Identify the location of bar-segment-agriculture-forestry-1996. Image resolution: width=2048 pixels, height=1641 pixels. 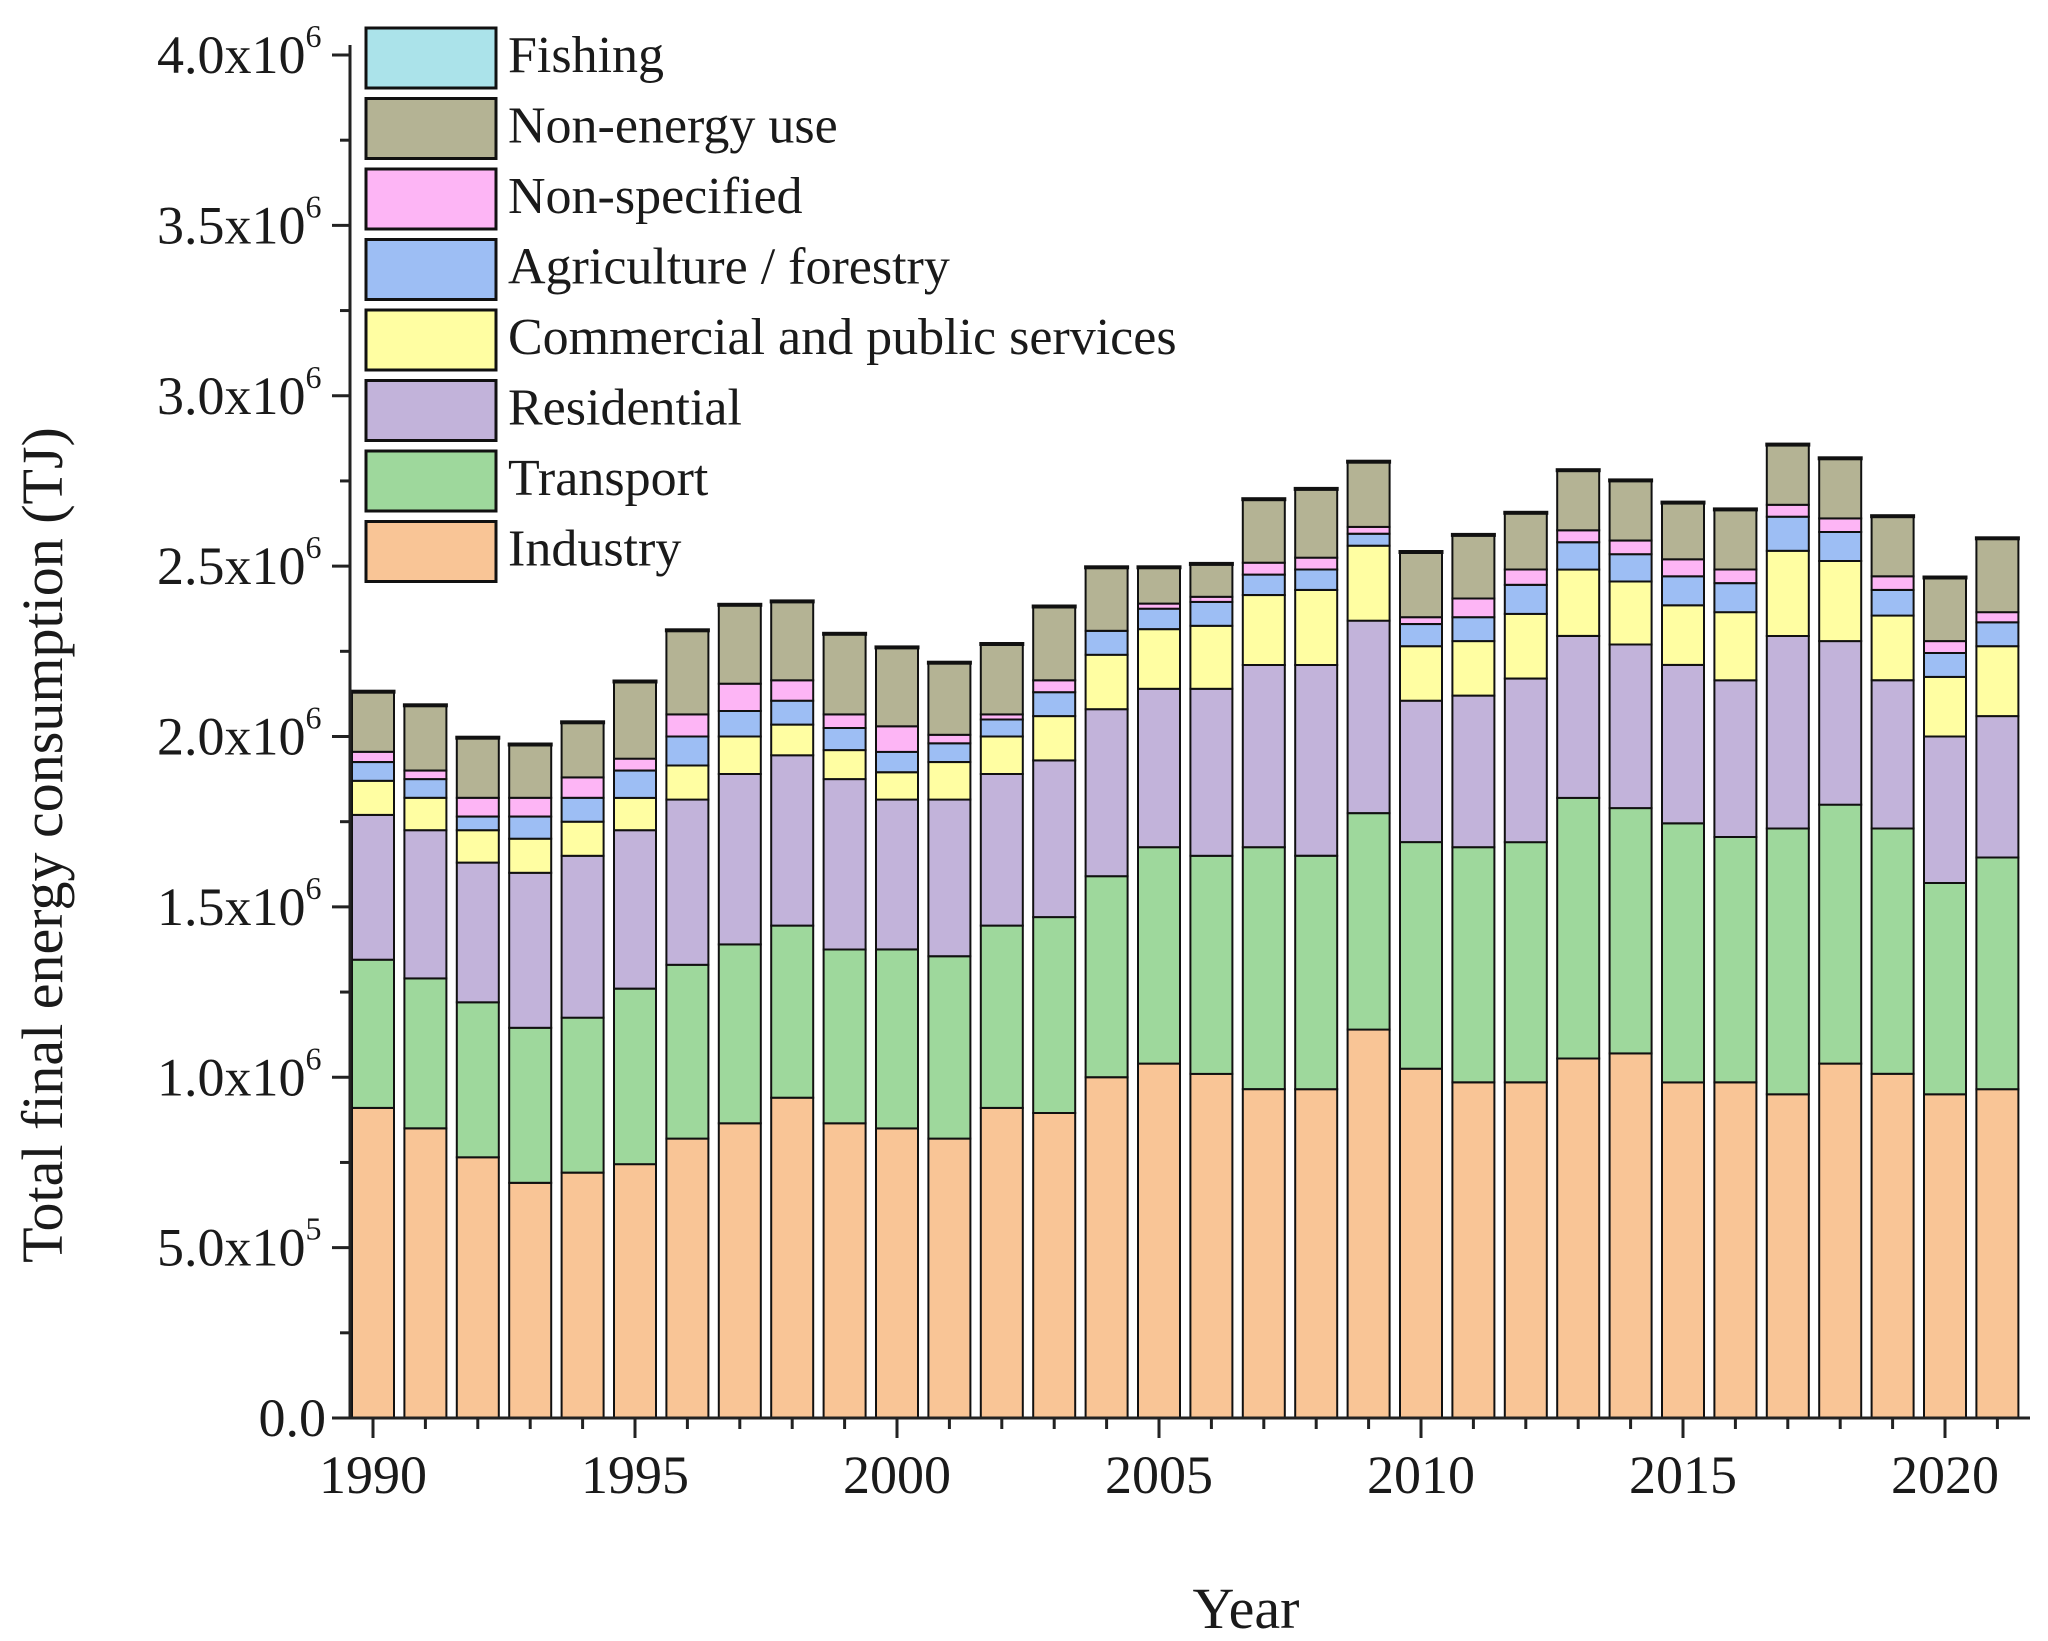
(687, 751).